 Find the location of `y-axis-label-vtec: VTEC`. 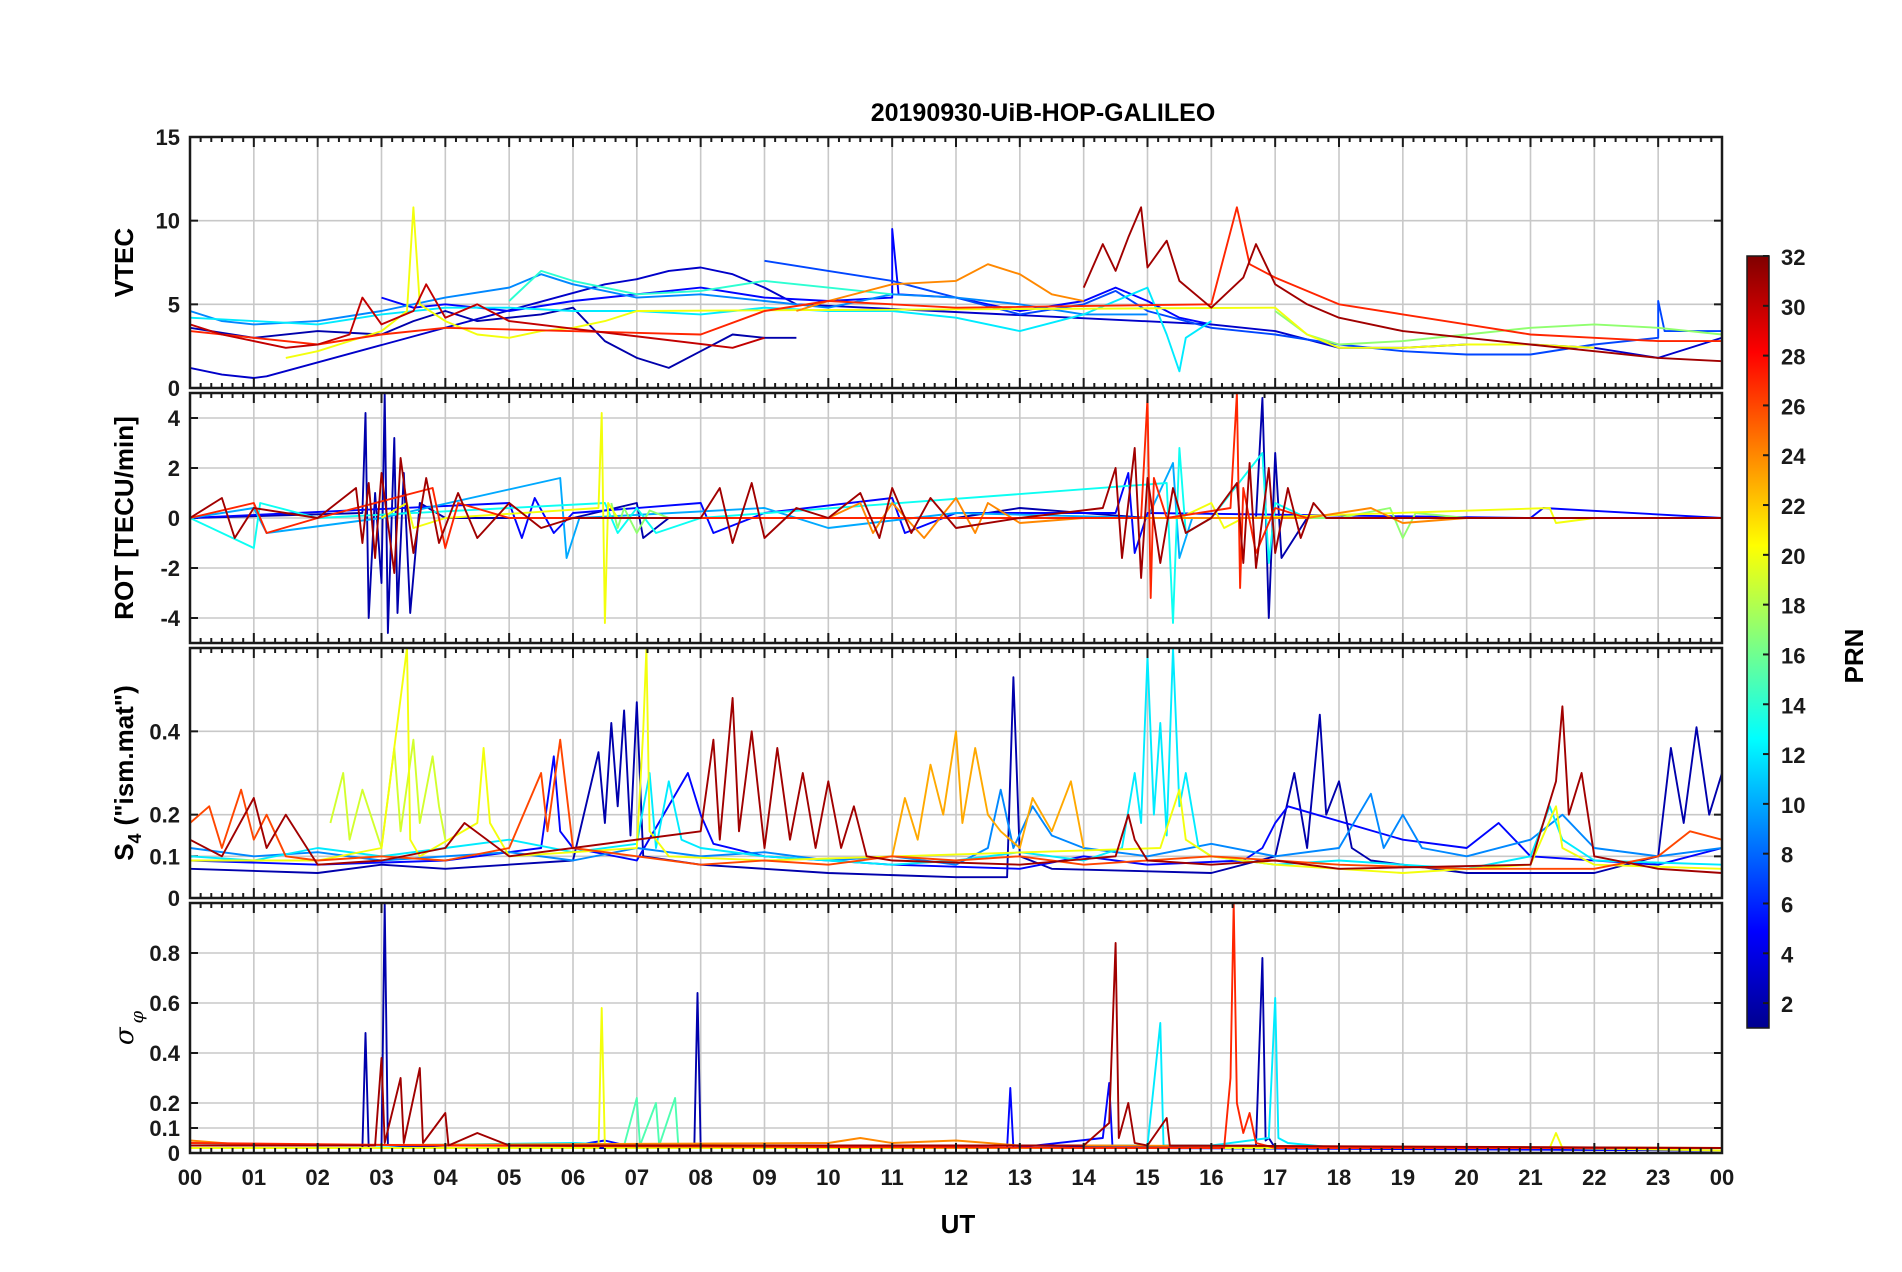

y-axis-label-vtec: VTEC is located at coordinates (124, 263).